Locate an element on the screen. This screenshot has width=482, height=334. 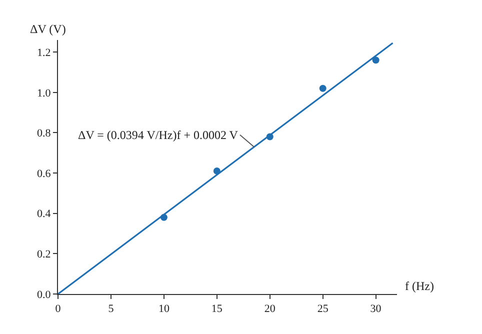
y-tick-label: 1.2 is located at coordinates (44, 52).